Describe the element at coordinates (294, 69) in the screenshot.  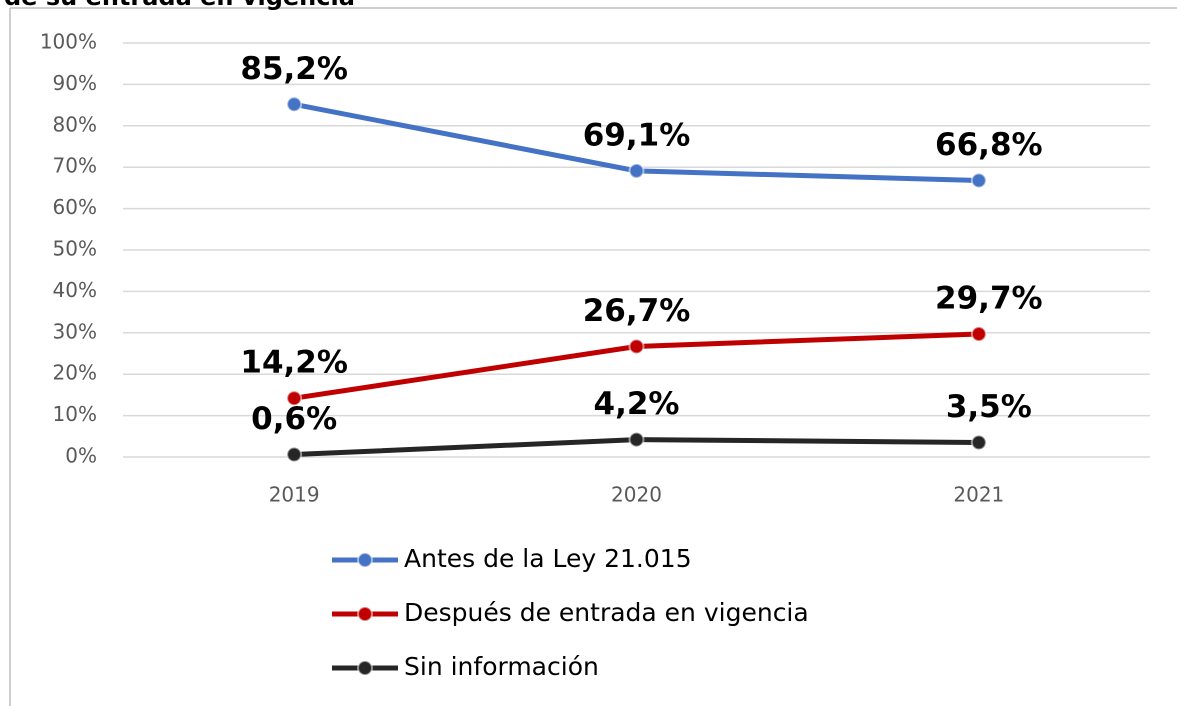
I see `data-label: 85,2%` at that location.